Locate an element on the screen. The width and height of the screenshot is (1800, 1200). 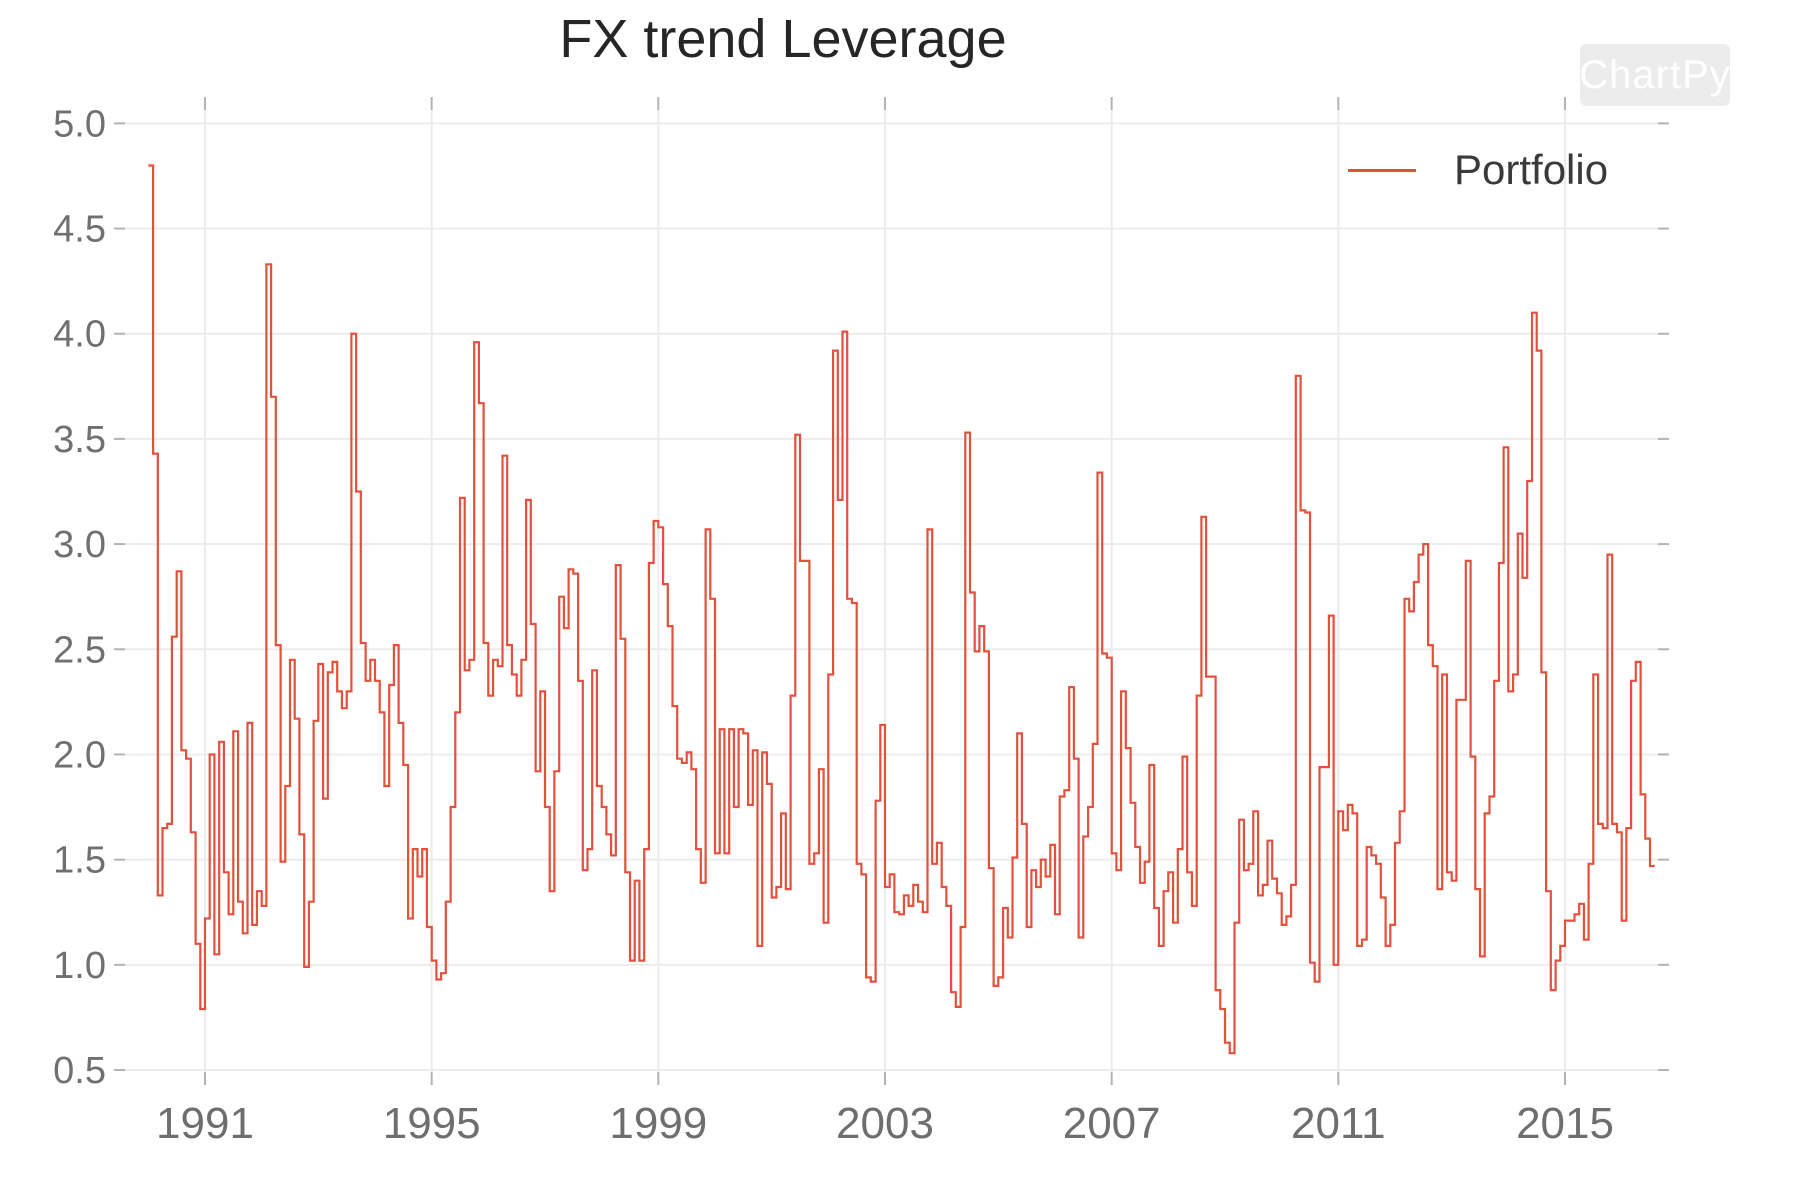
y-tick-label: 3.0 is located at coordinates (79, 545).